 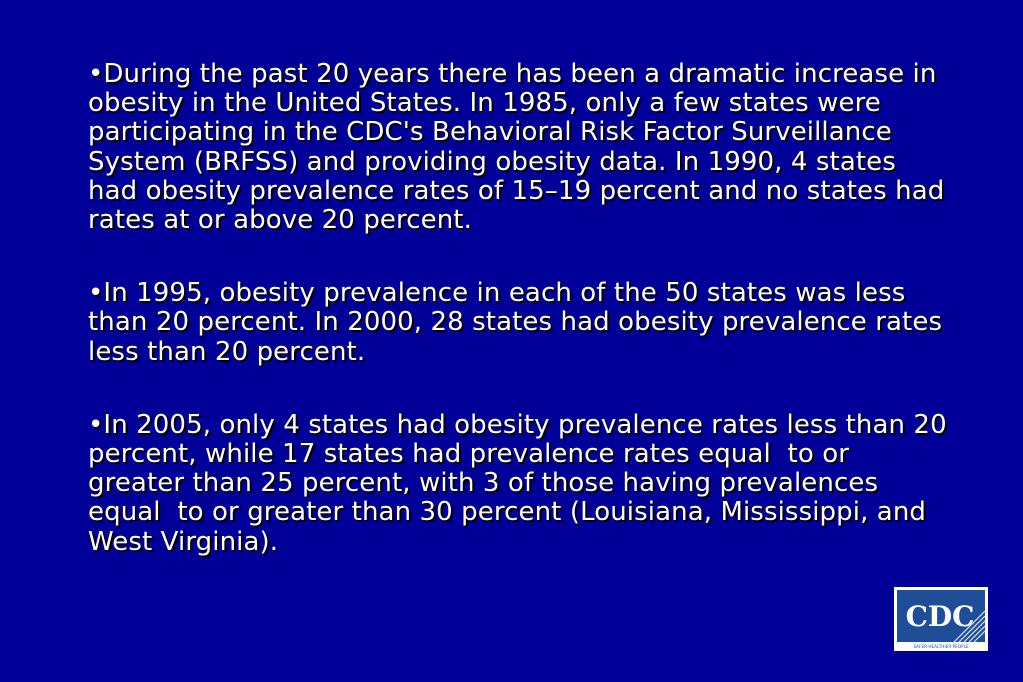 I want to click on cdc-logo-panel, so click(x=941, y=616).